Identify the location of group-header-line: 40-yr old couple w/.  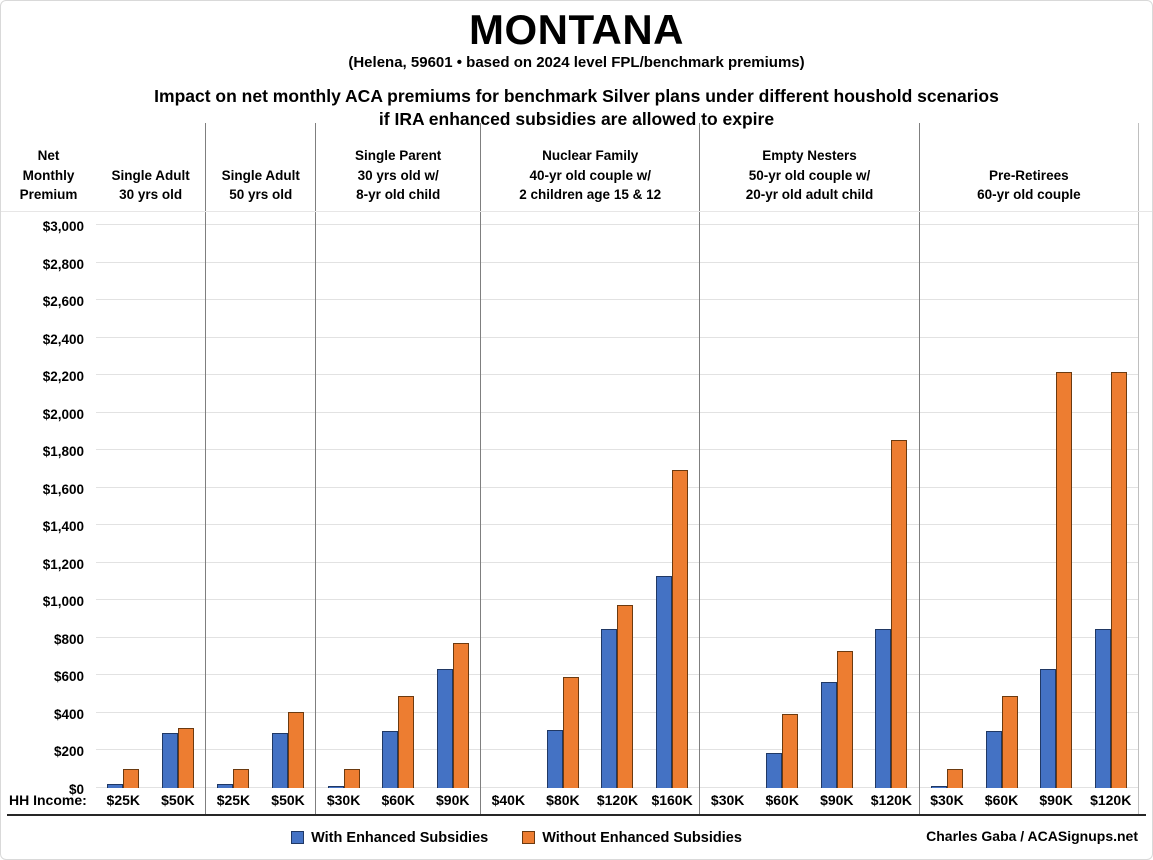
(590, 175).